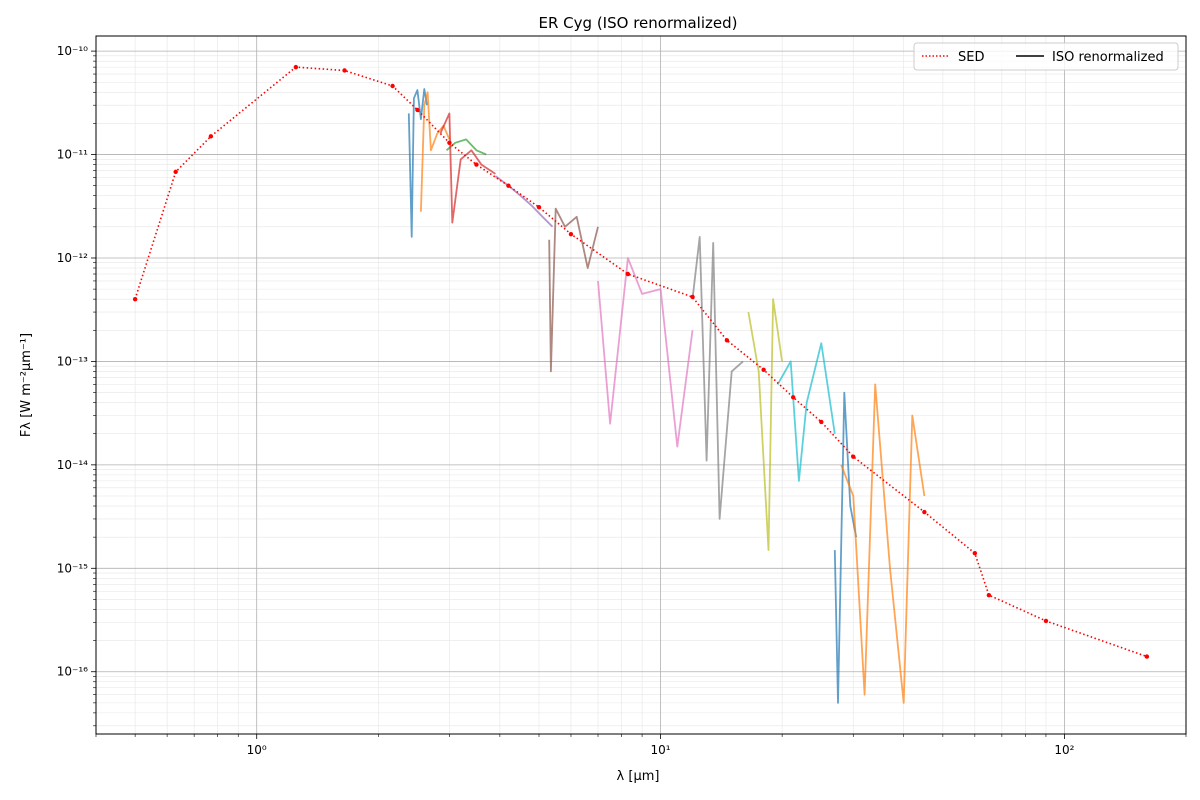 The width and height of the screenshot is (1200, 800). Describe the element at coordinates (257, 750) in the screenshot. I see `x-tick-label: 10⁰` at that location.